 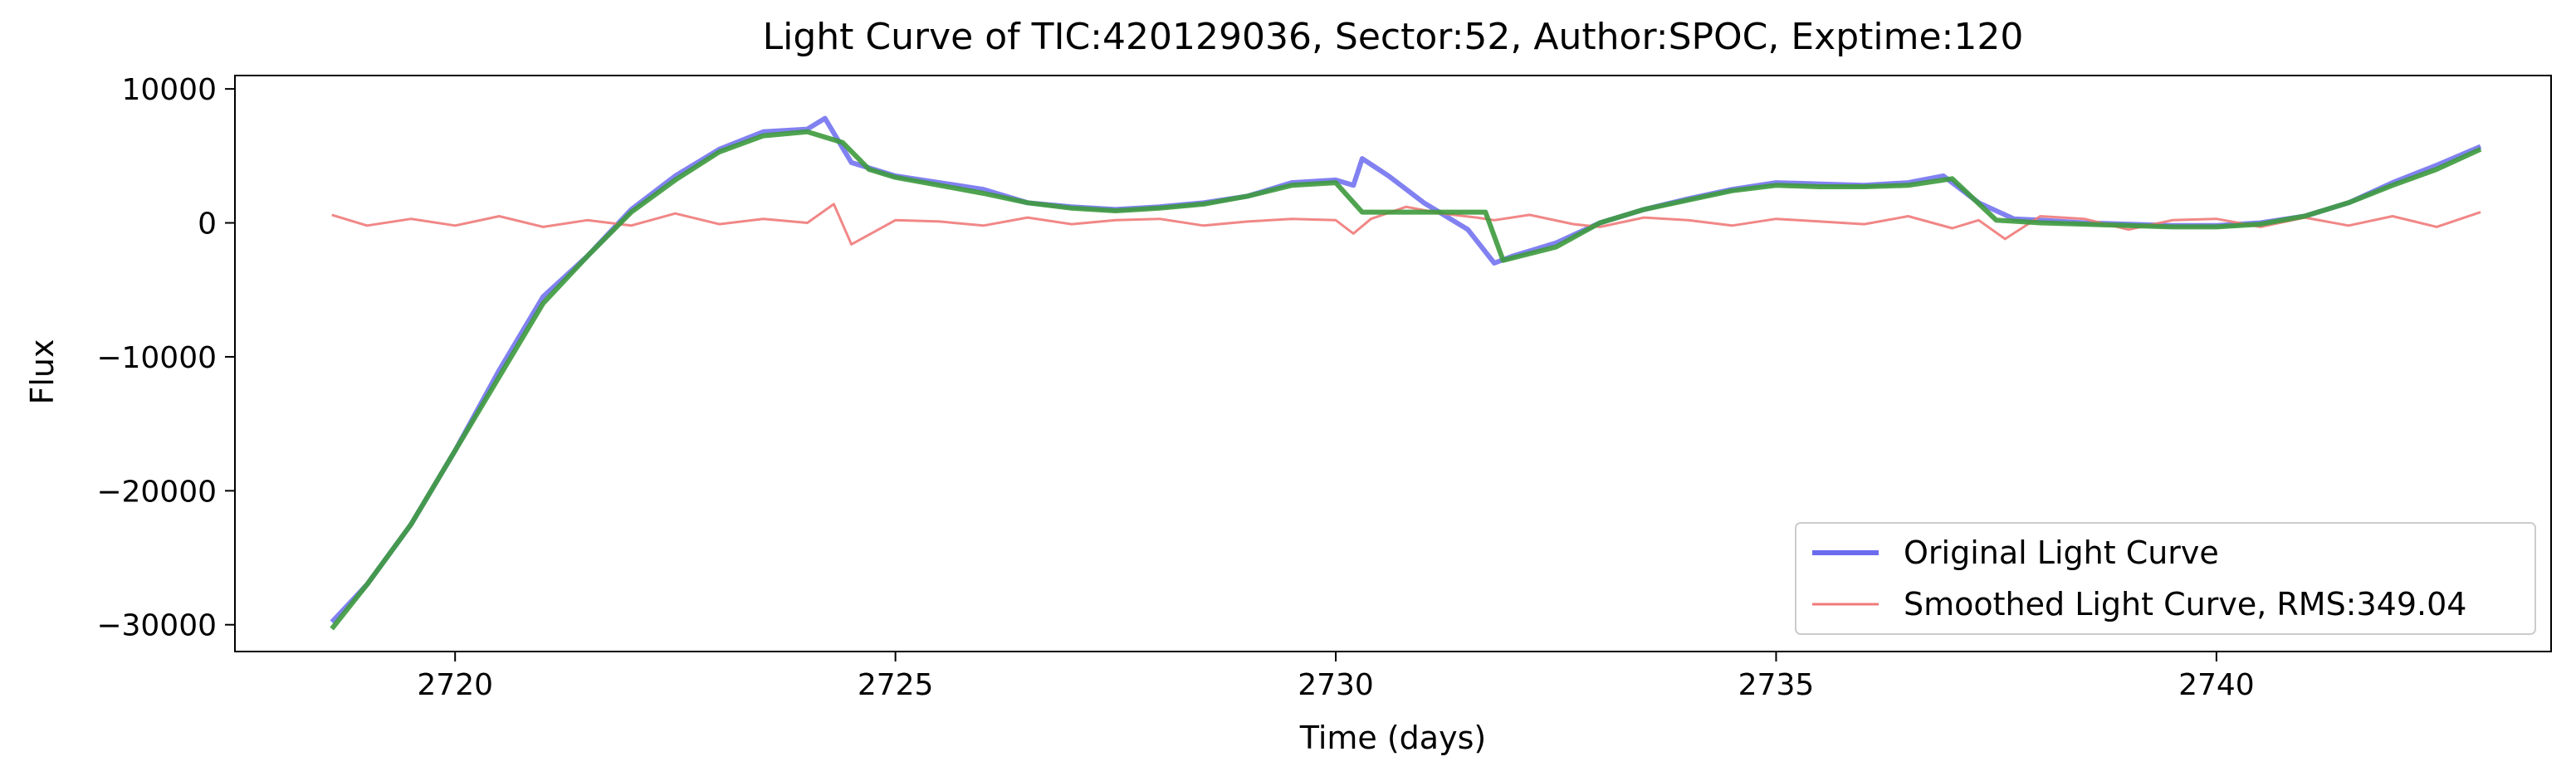 I want to click on legend-label-smoothed: Smoothed Light Curve, RMS:349.04, so click(x=2185, y=604).